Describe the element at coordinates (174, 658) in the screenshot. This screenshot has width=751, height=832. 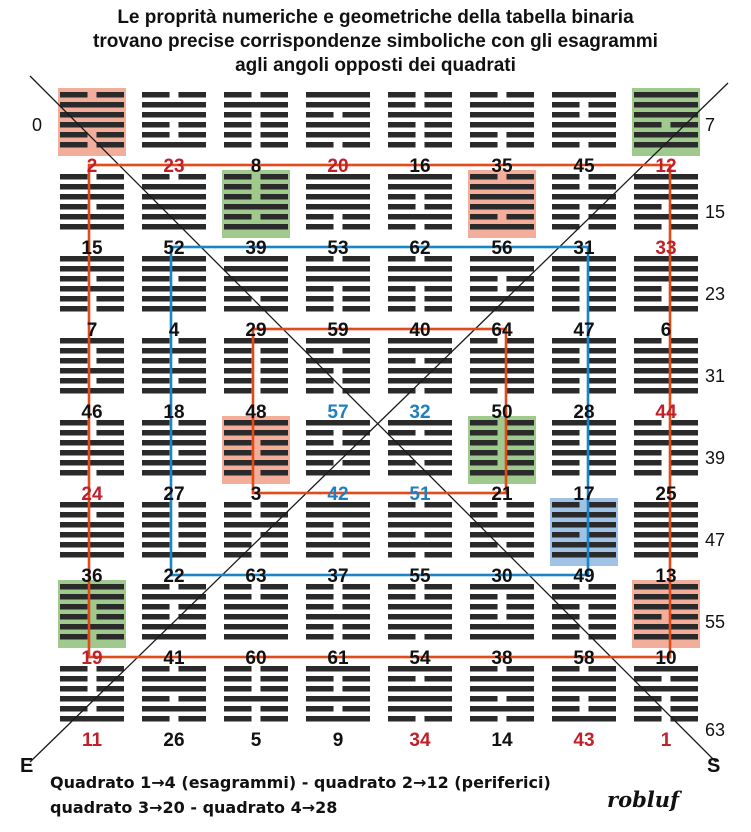
I see `hexagram-number: 41` at that location.